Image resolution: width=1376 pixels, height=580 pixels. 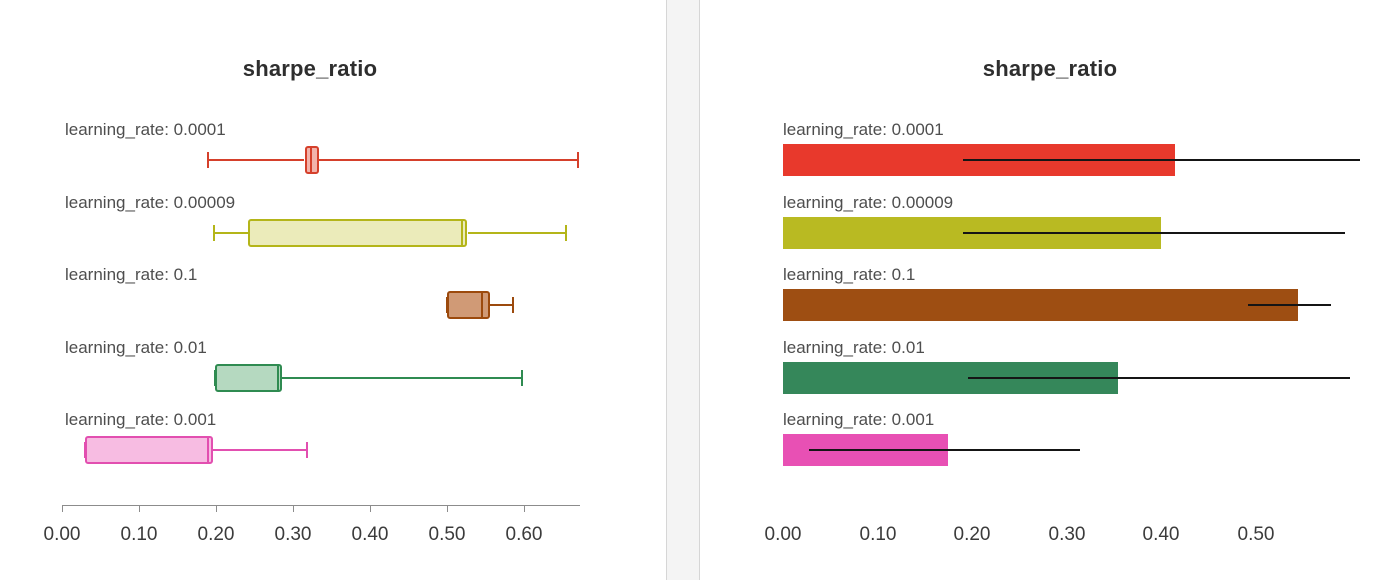 I want to click on x-axis-line, so click(x=321, y=505).